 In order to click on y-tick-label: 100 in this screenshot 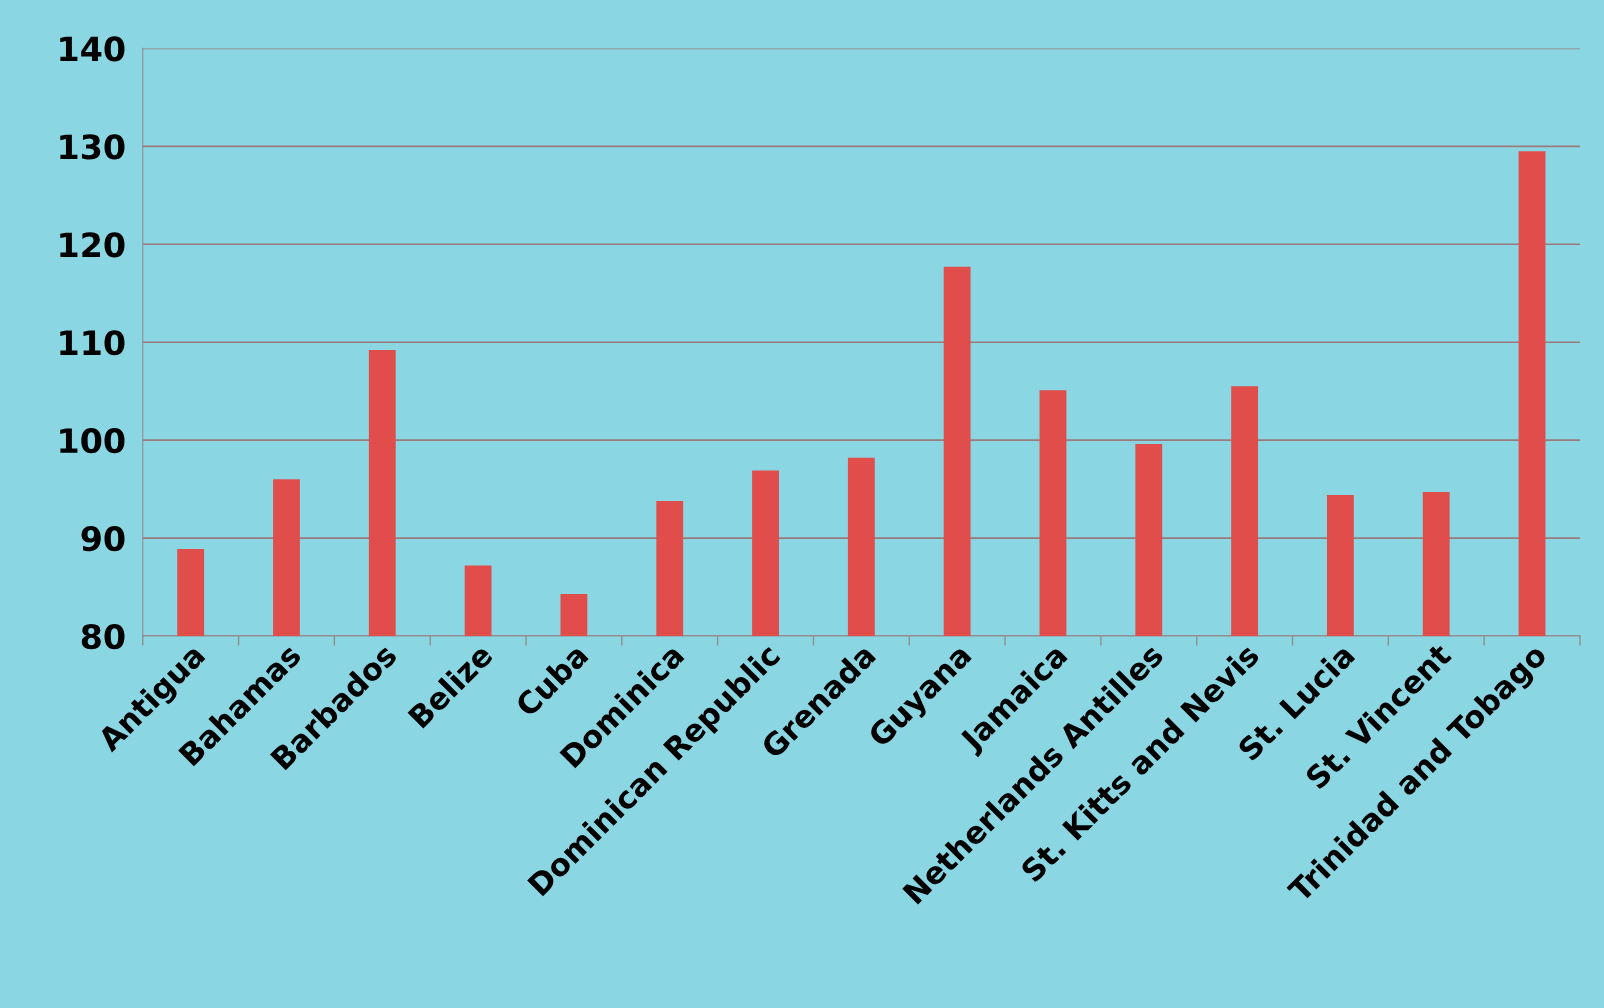, I will do `click(92, 441)`.